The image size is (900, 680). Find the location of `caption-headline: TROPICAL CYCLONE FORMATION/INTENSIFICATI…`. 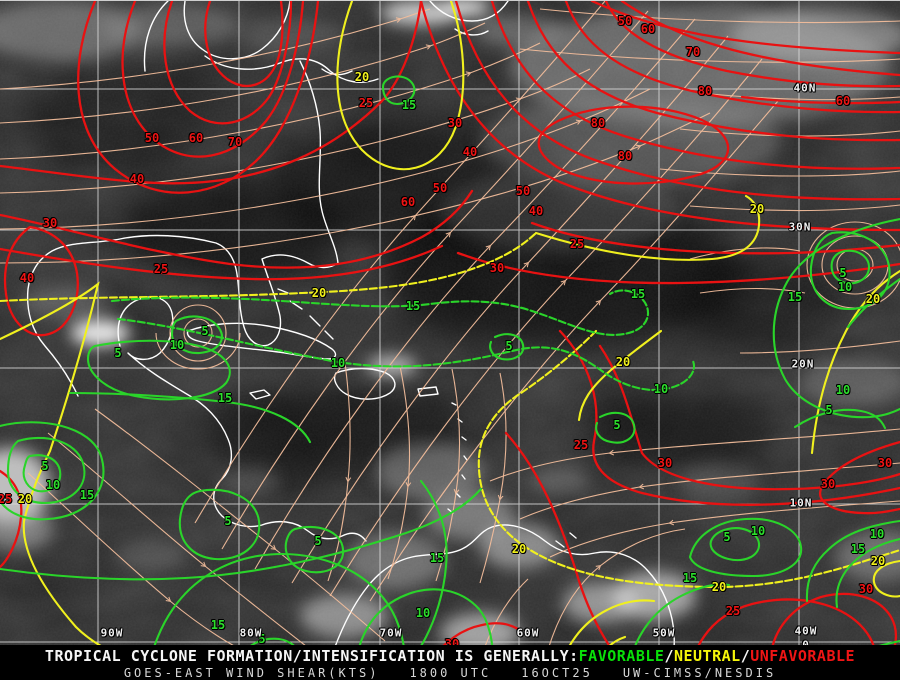

caption-headline: TROPICAL CYCLONE FORMATION/INTENSIFICATI… is located at coordinates (450, 656).